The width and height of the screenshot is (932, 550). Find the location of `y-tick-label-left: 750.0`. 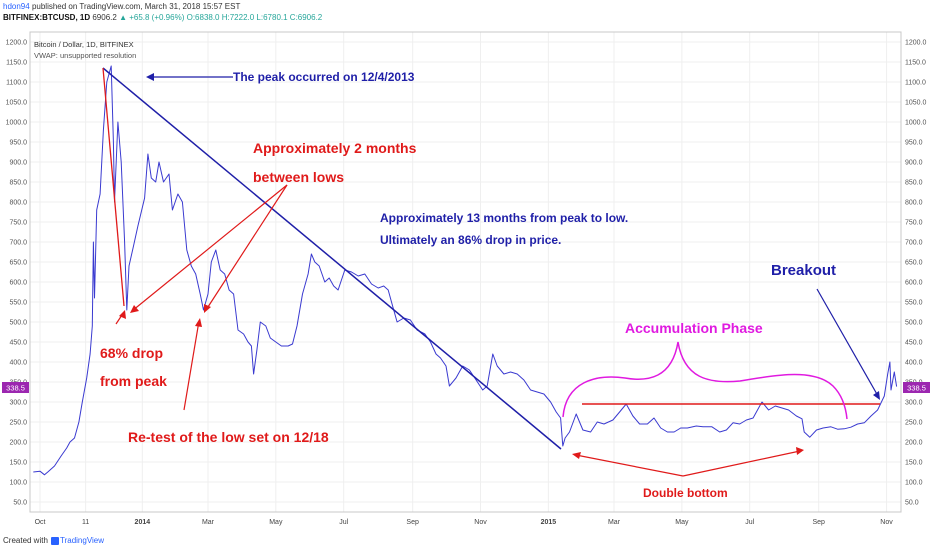

y-tick-label-left: 750.0 is located at coordinates (18, 223).